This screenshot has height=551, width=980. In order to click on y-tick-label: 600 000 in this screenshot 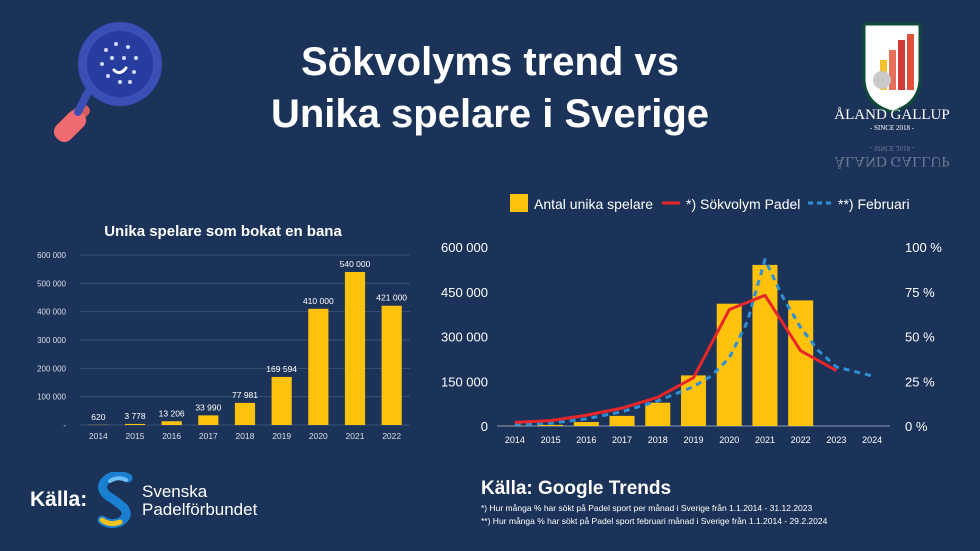, I will do `click(51, 255)`.